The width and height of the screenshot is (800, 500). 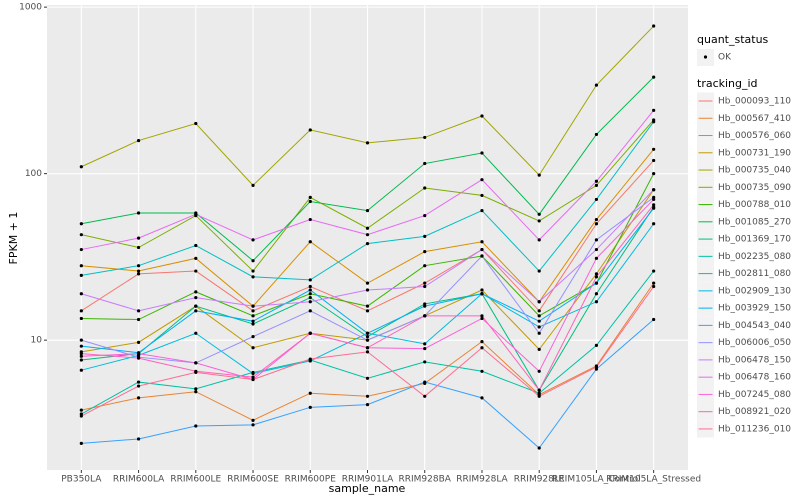 I want to click on legend-label: Hb_006478_160, so click(x=754, y=378).